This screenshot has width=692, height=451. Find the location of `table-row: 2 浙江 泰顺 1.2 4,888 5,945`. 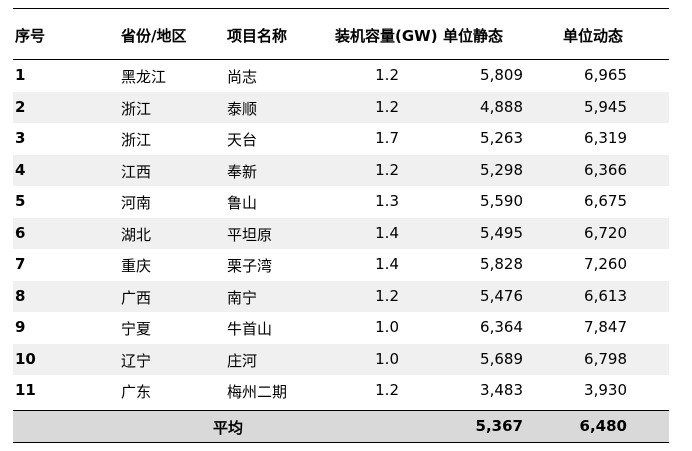

table-row: 2 浙江 泰顺 1.2 4,888 5,945 is located at coordinates (341, 107).